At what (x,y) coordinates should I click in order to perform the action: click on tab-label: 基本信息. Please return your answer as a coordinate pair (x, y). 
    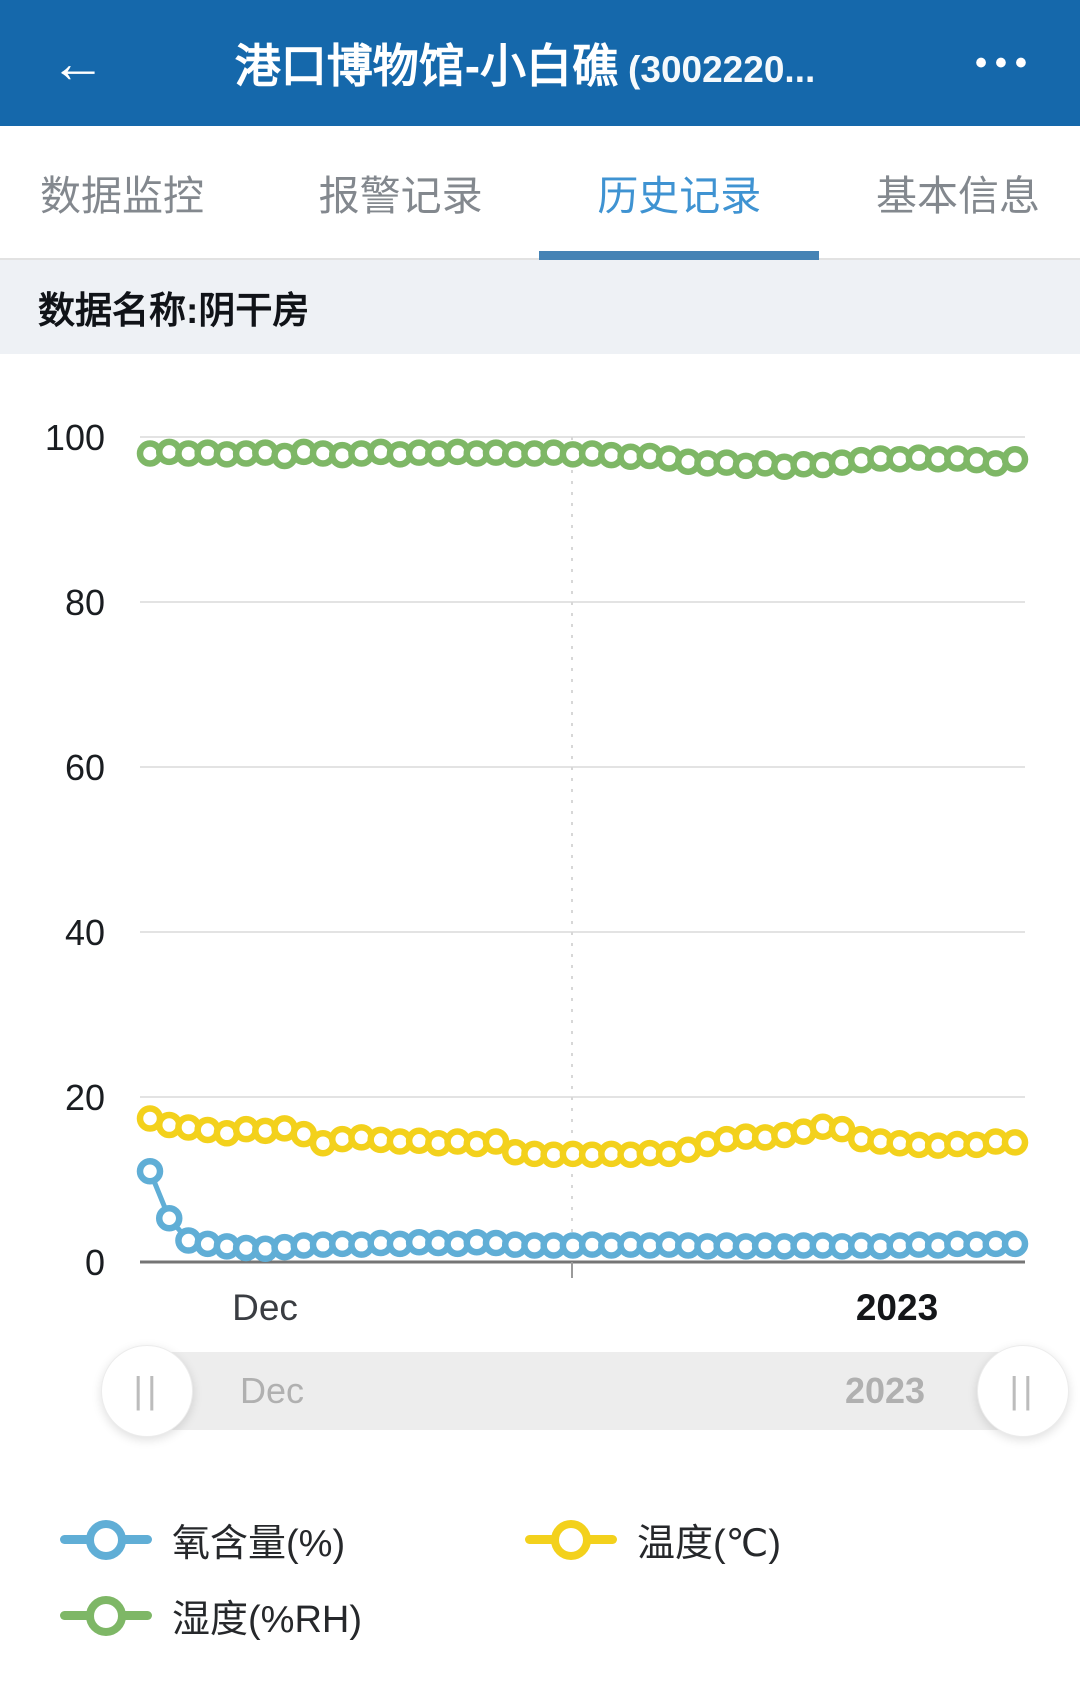
    Looking at the image, I should click on (957, 196).